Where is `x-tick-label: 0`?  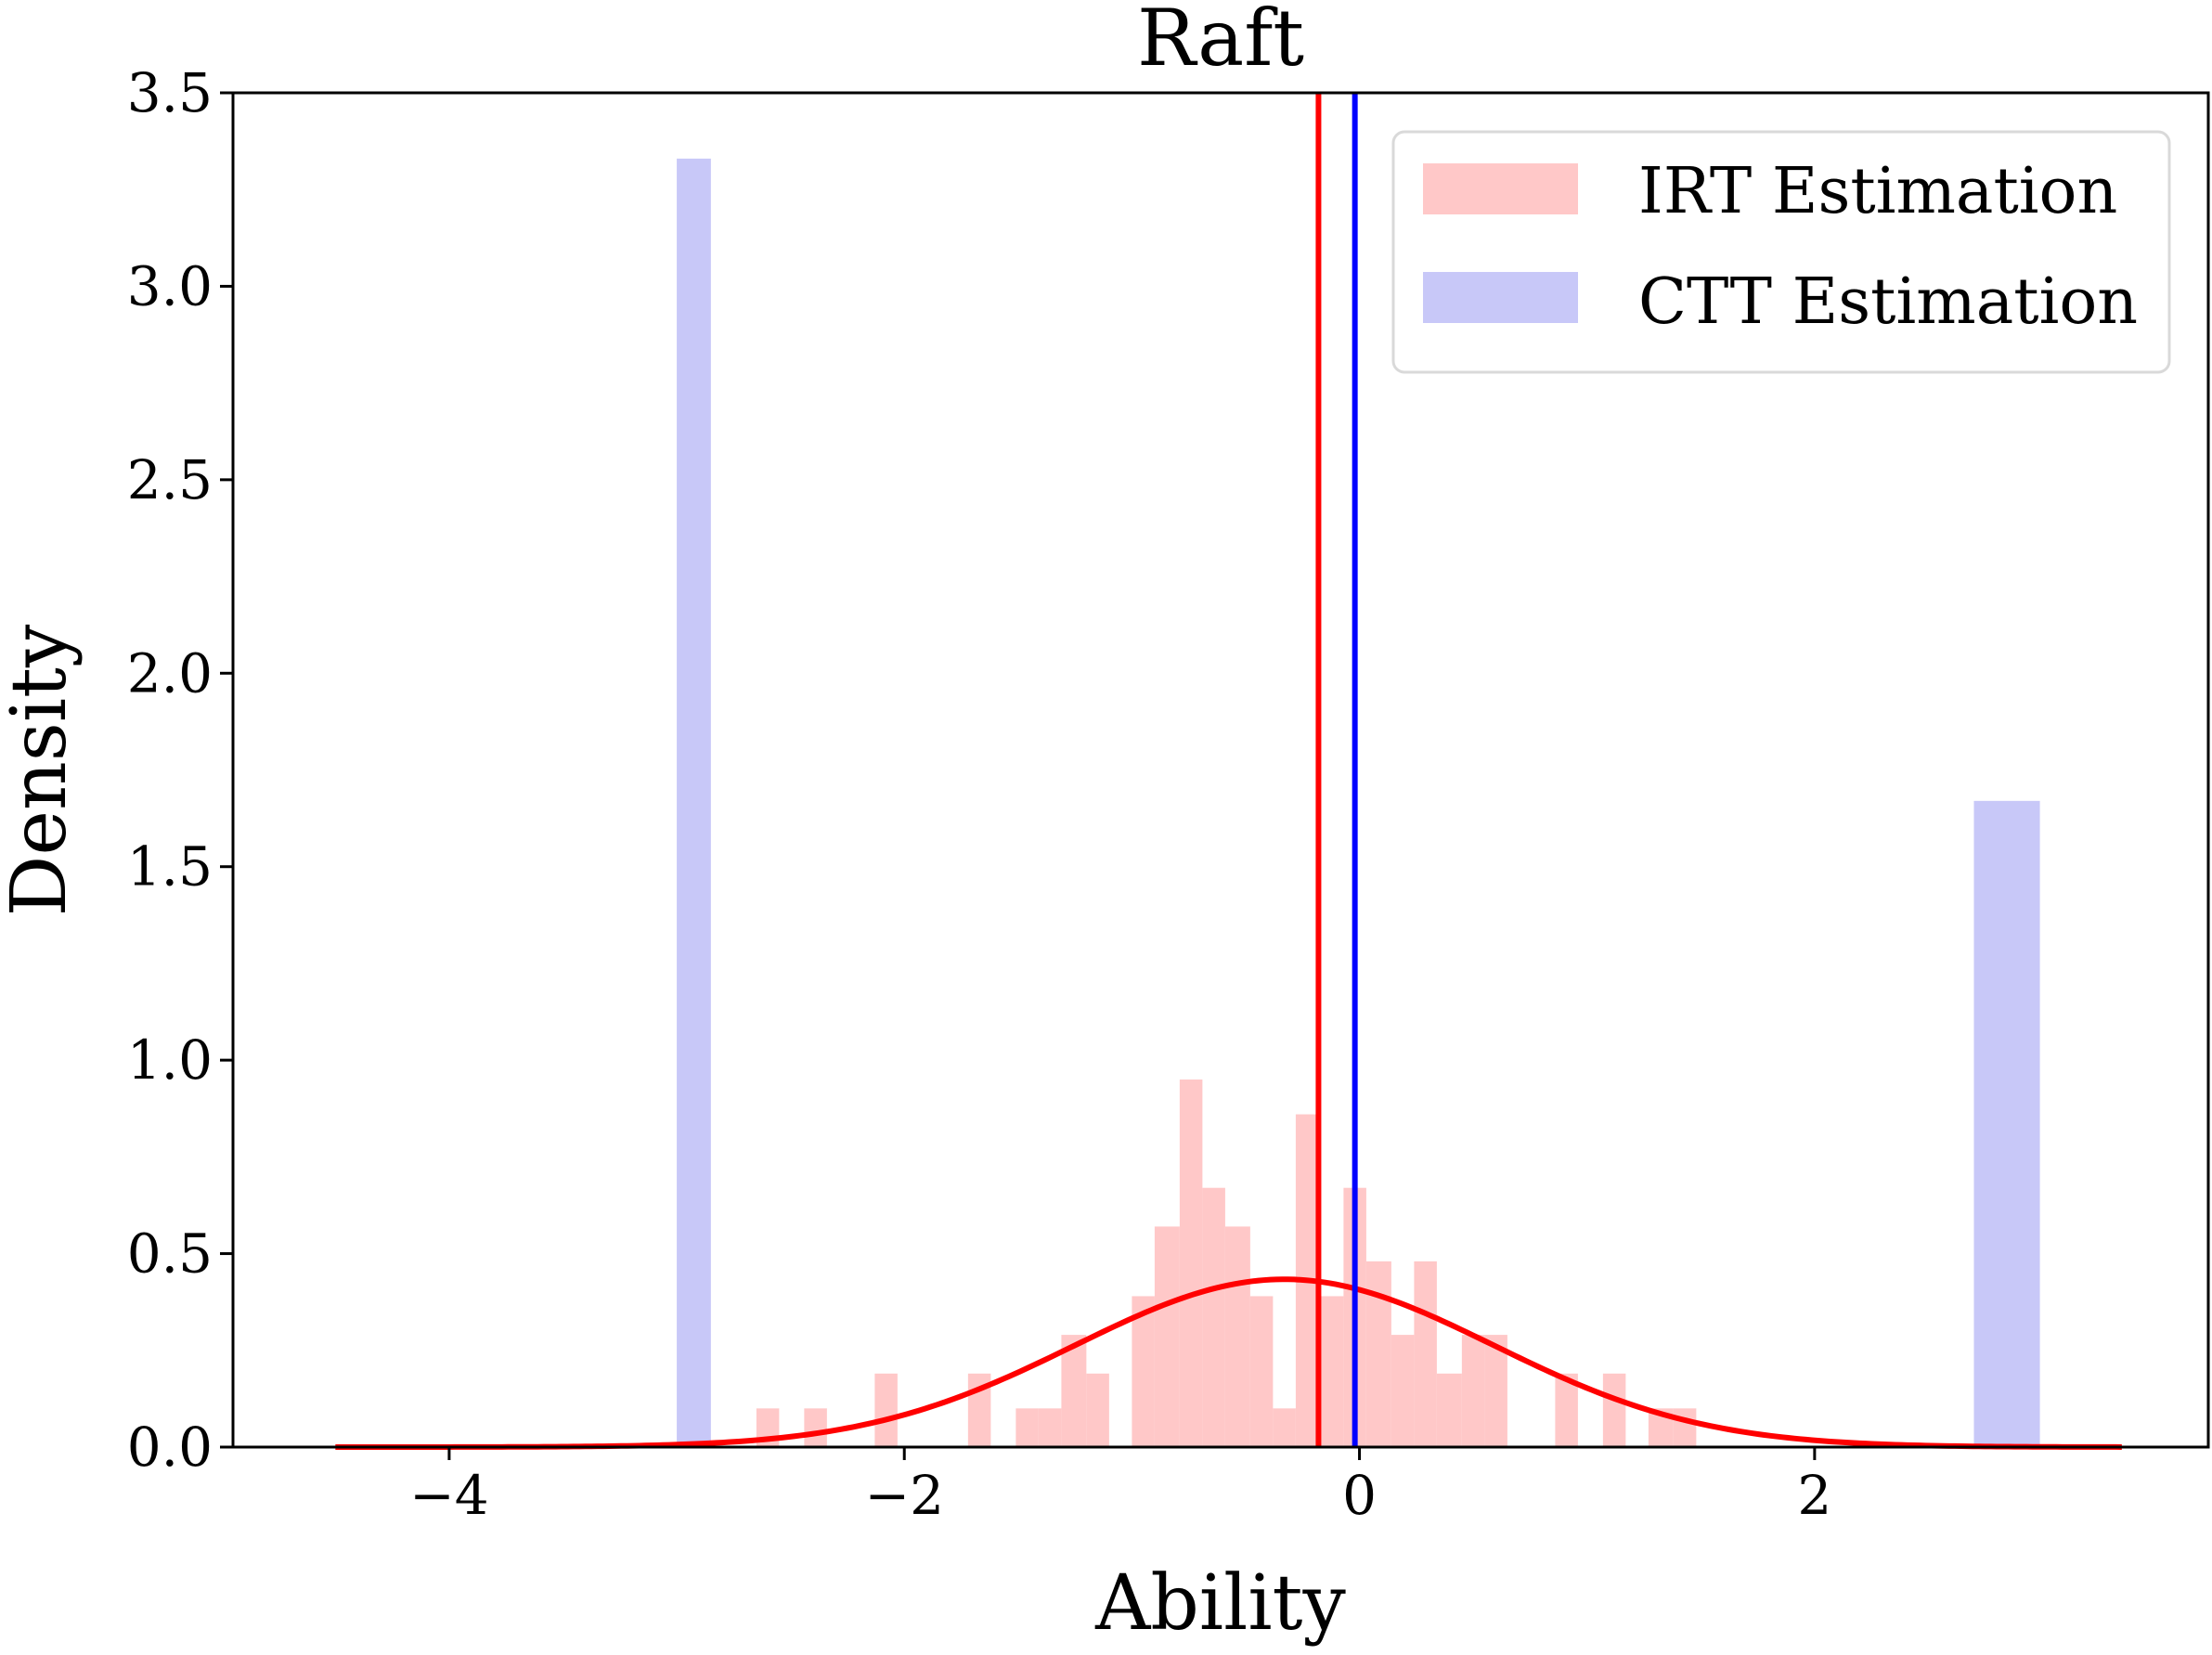
x-tick-label: 0 is located at coordinates (1359, 1496).